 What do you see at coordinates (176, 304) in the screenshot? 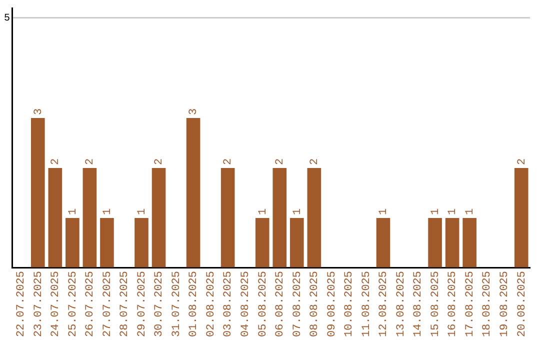
I see `x-tick-label: 31.07.2025` at bounding box center [176, 304].